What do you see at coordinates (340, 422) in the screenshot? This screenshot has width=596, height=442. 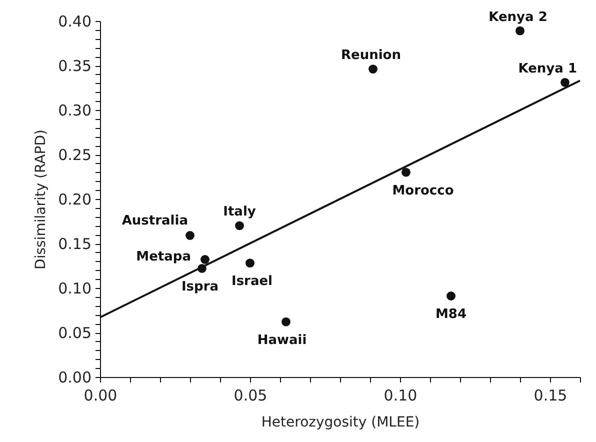 I see `x-axis-title: Heterozygosity (MLEE)` at bounding box center [340, 422].